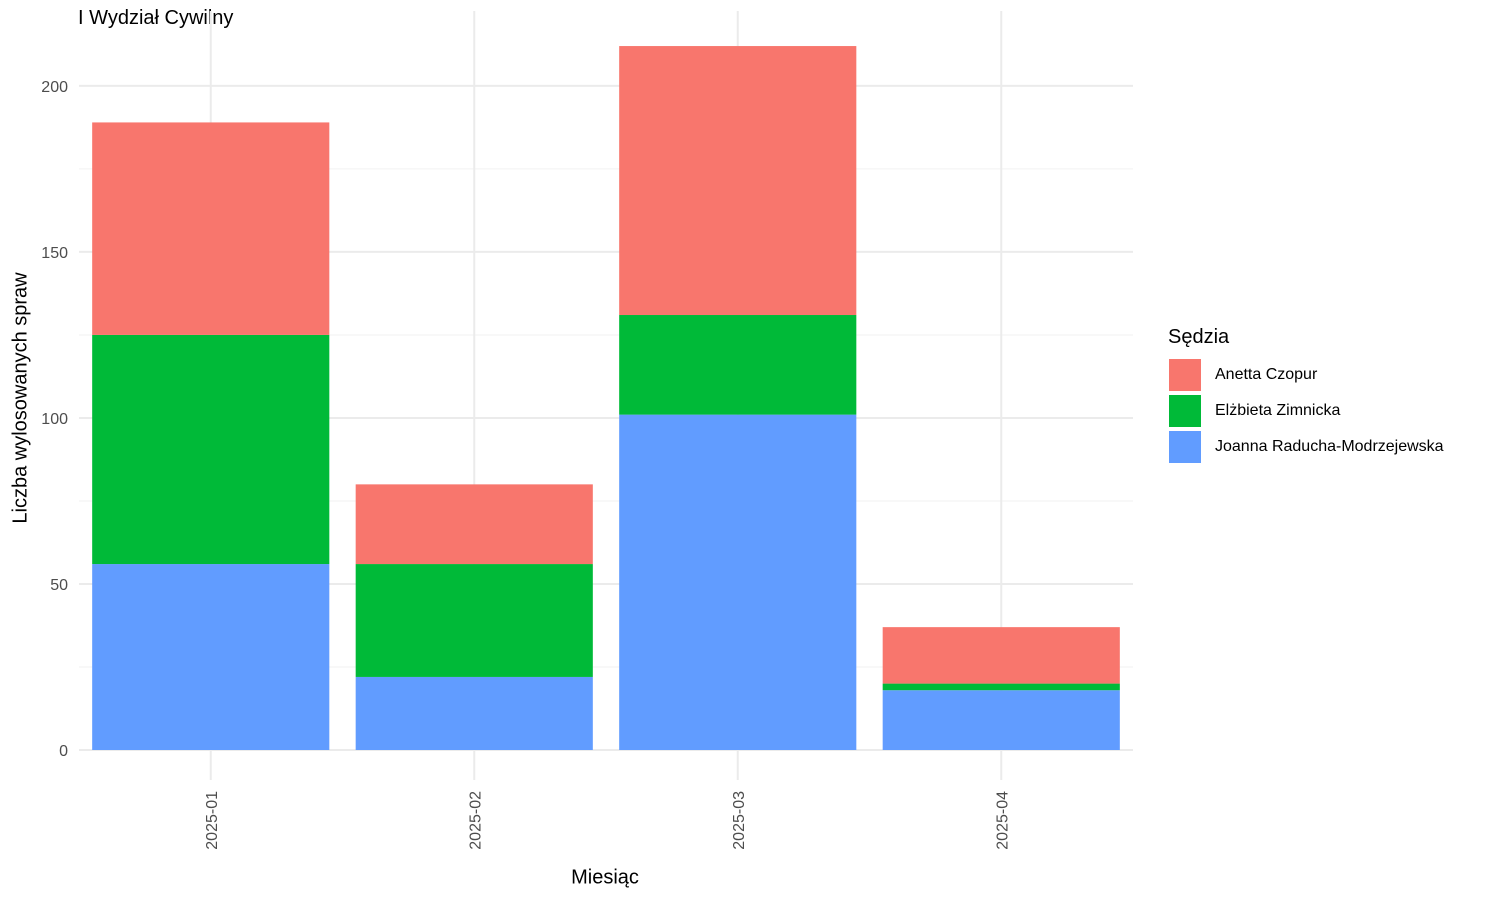 This screenshot has height=900, width=1500. What do you see at coordinates (54, 87) in the screenshot?
I see `y-tick-label: 200` at bounding box center [54, 87].